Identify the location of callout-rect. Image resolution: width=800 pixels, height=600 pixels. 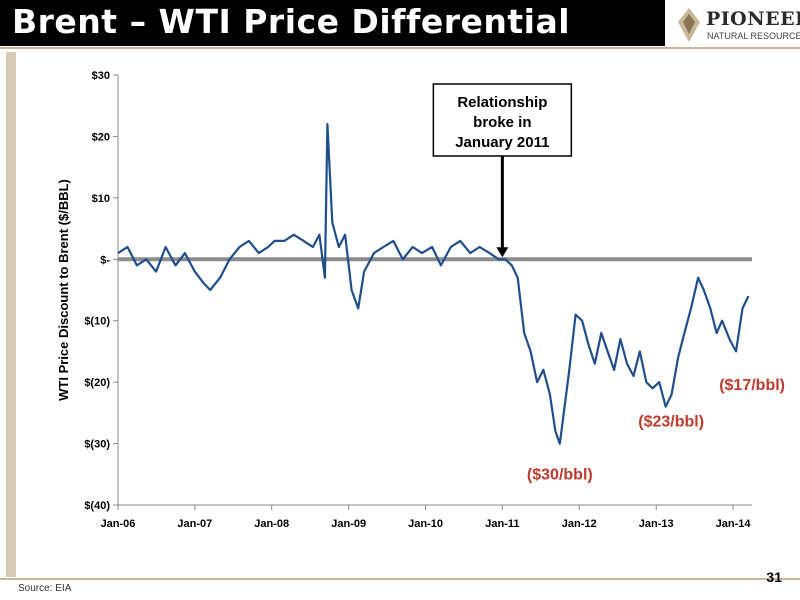
(502, 120).